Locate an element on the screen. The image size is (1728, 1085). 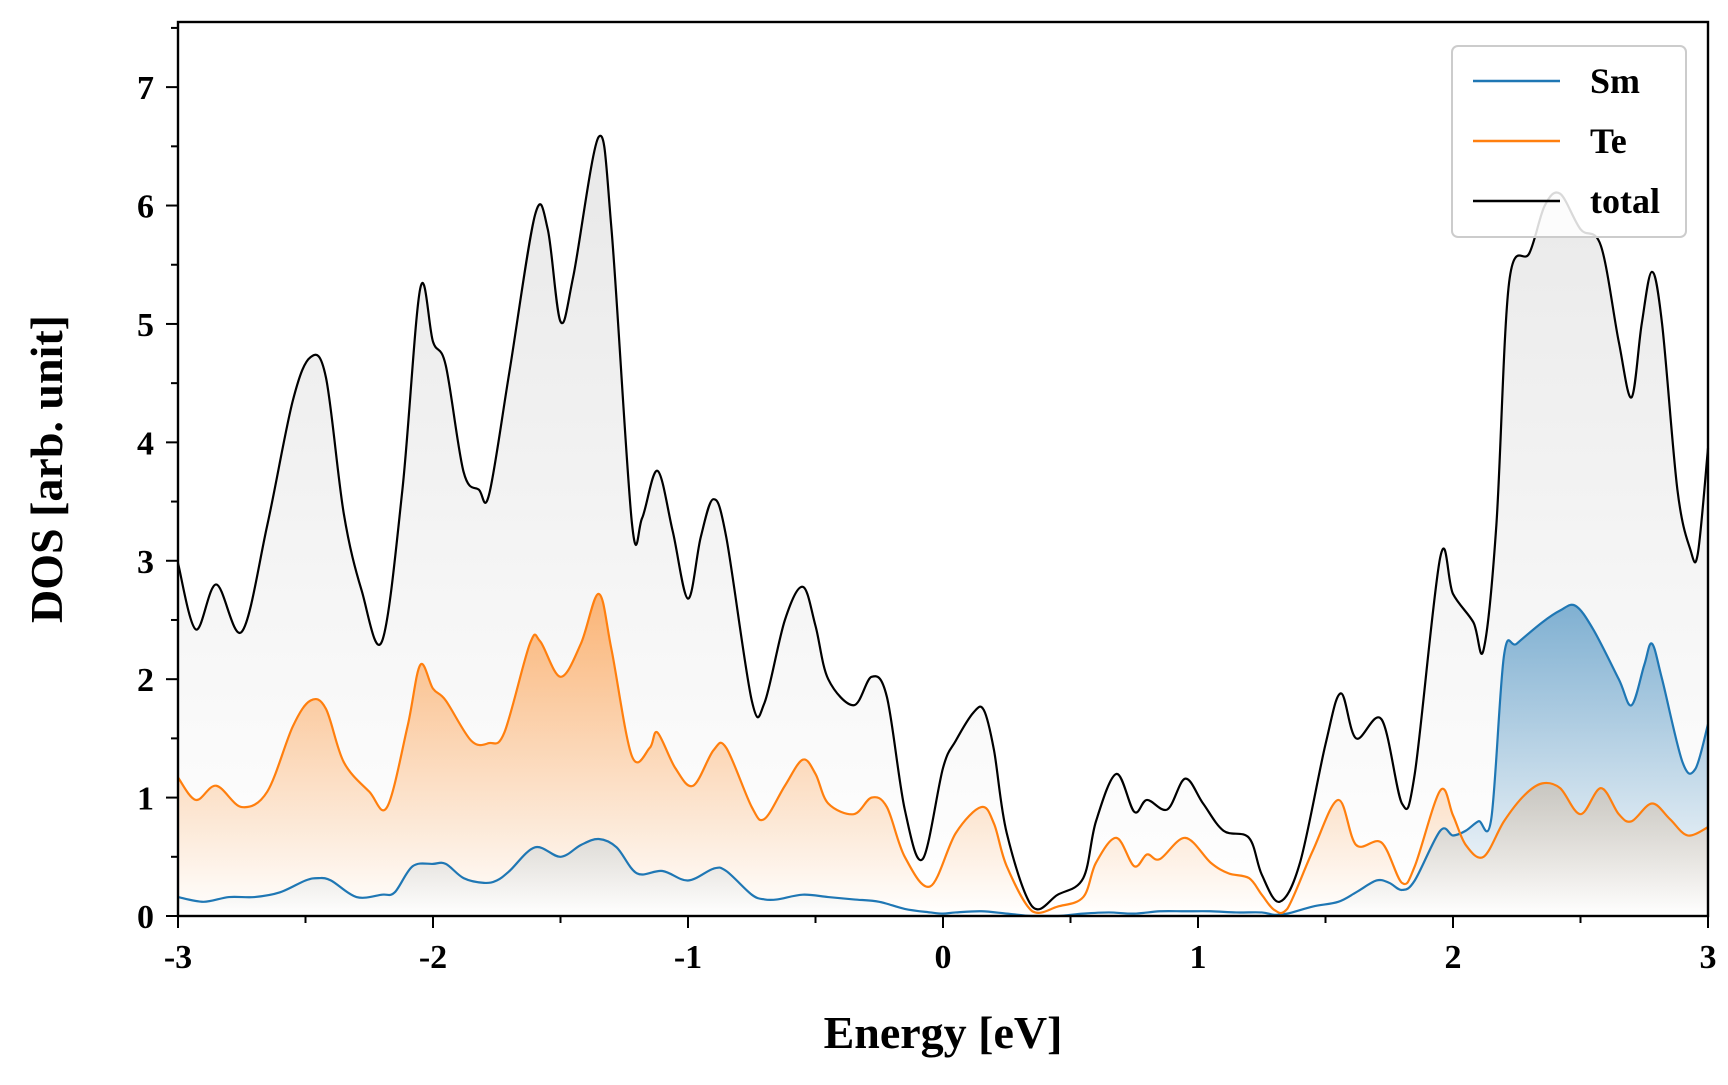
x-tick-label: -1 is located at coordinates (688, 957).